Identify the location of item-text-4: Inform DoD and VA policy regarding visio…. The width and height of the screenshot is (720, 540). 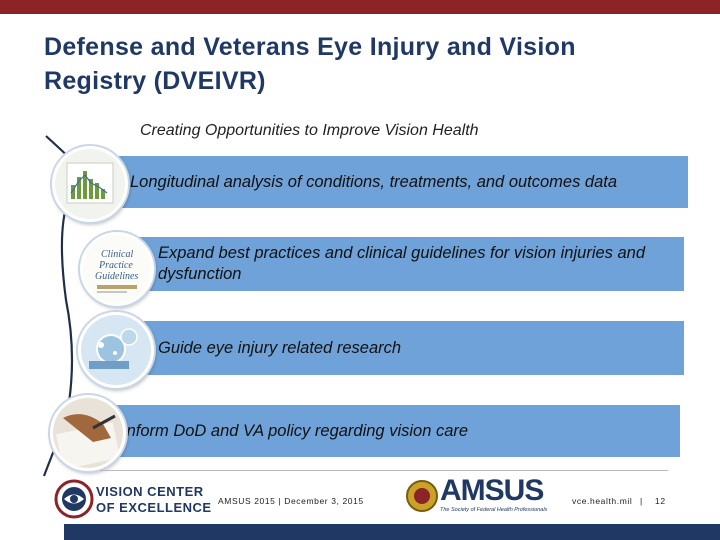
(295, 430).